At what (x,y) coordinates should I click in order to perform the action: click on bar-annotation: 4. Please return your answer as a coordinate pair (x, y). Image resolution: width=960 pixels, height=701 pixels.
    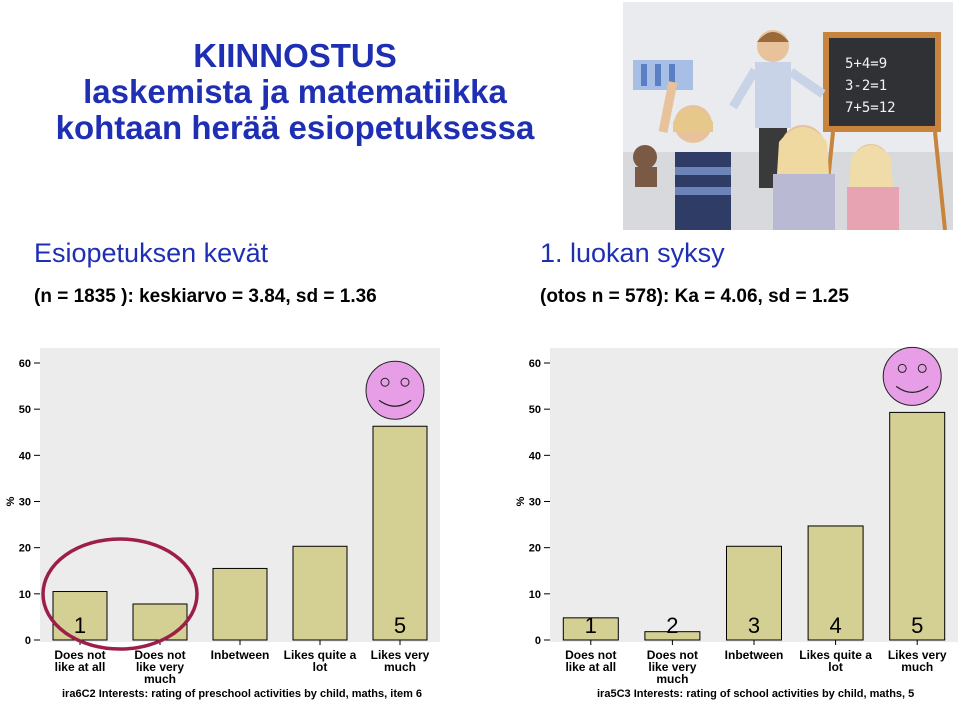
    Looking at the image, I should click on (835, 625).